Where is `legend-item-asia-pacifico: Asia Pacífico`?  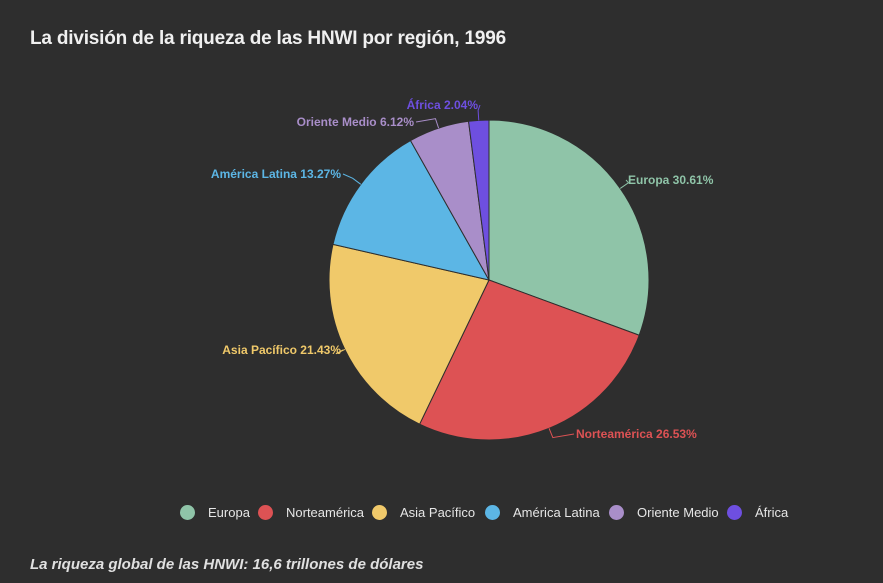 legend-item-asia-pacifico: Asia Pacífico is located at coordinates (423, 512).